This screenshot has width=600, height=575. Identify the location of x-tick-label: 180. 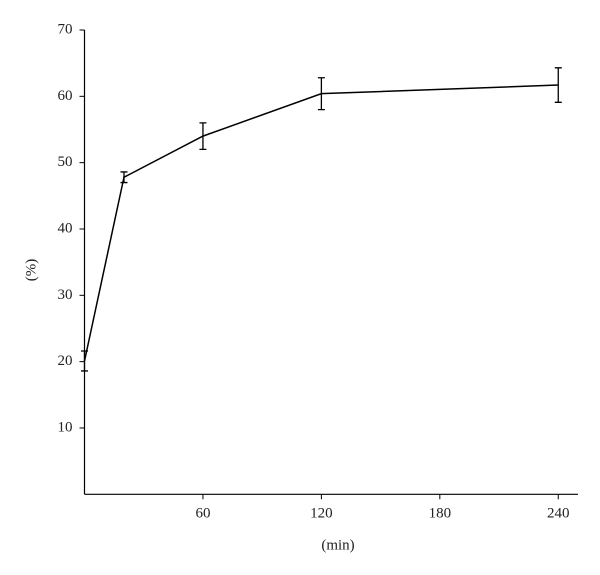
(440, 514).